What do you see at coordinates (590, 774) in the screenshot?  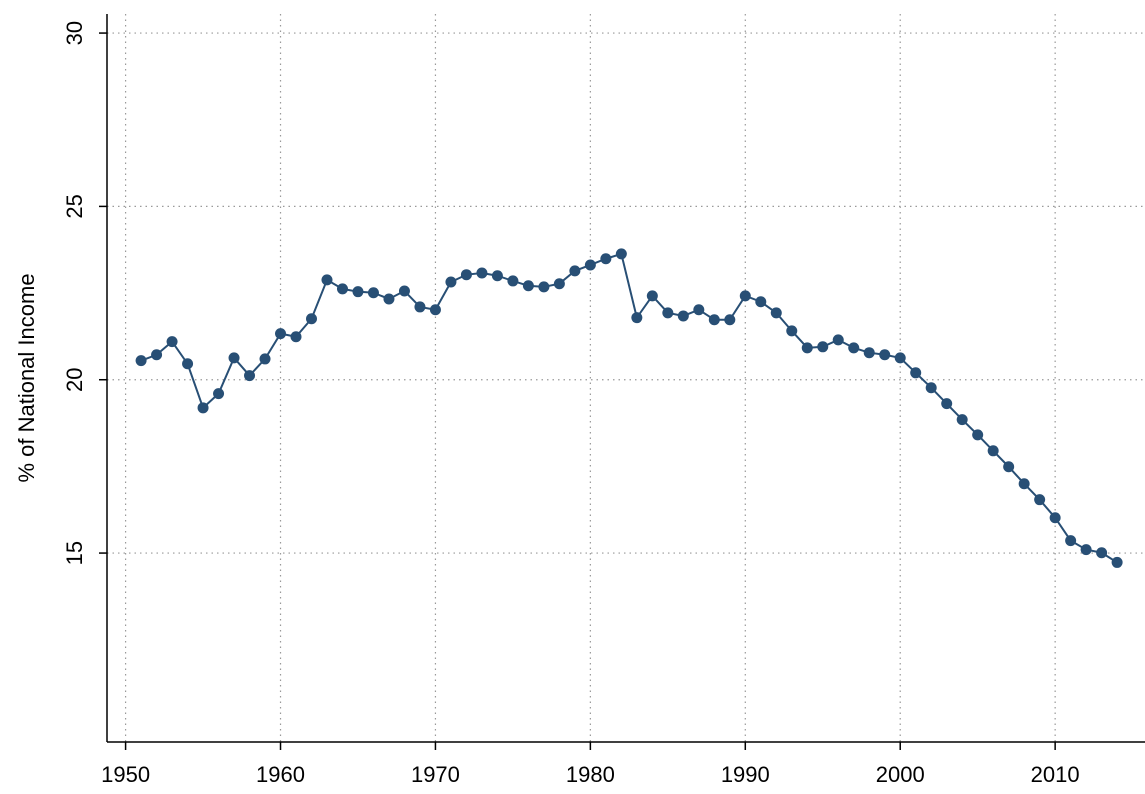 I see `x-tick-label: 1980` at bounding box center [590, 774].